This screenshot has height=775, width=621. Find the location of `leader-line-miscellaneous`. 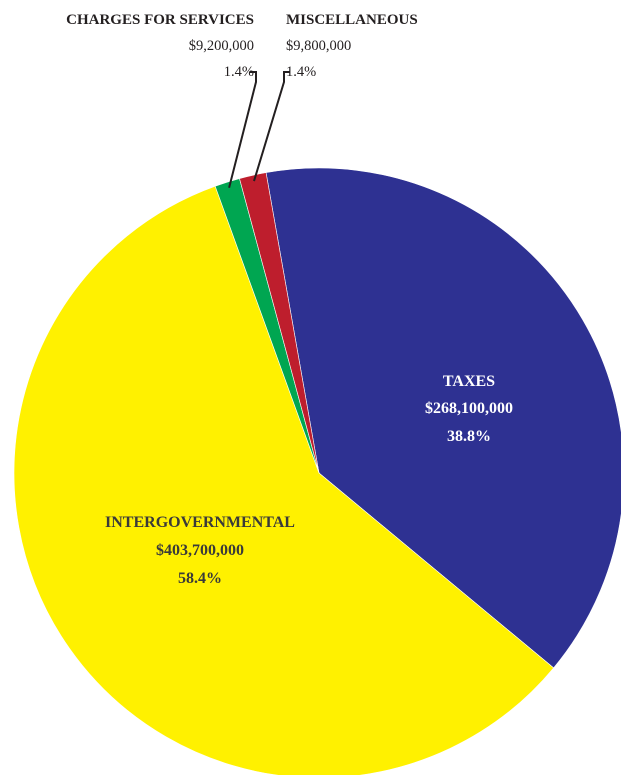

leader-line-miscellaneous is located at coordinates (271, 126).